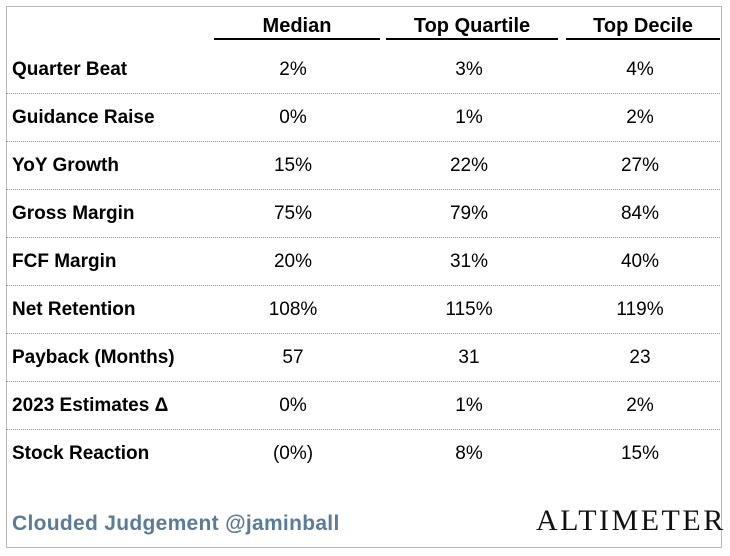  Describe the element at coordinates (293, 213) in the screenshot. I see `table-cell: 75%` at that location.